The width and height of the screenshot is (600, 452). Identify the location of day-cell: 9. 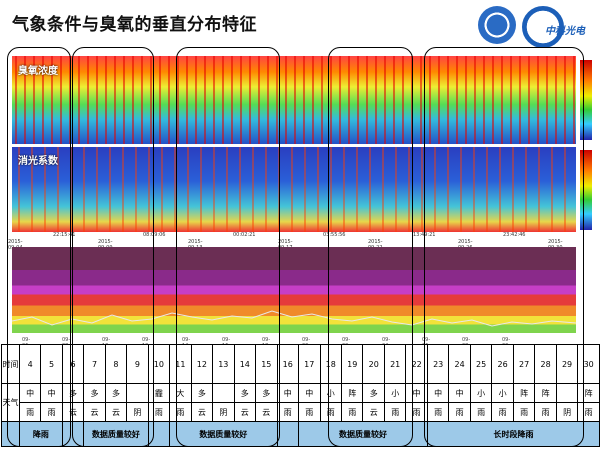
(137, 364).